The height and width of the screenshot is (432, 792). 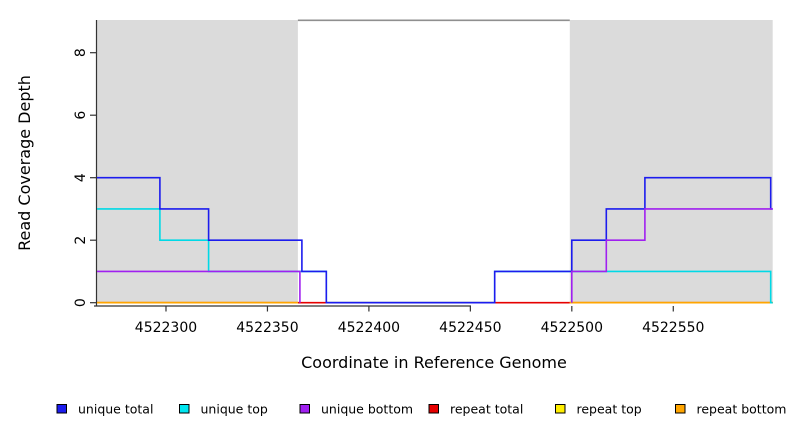 I want to click on y-tick-label-0: 0, so click(x=81, y=302).